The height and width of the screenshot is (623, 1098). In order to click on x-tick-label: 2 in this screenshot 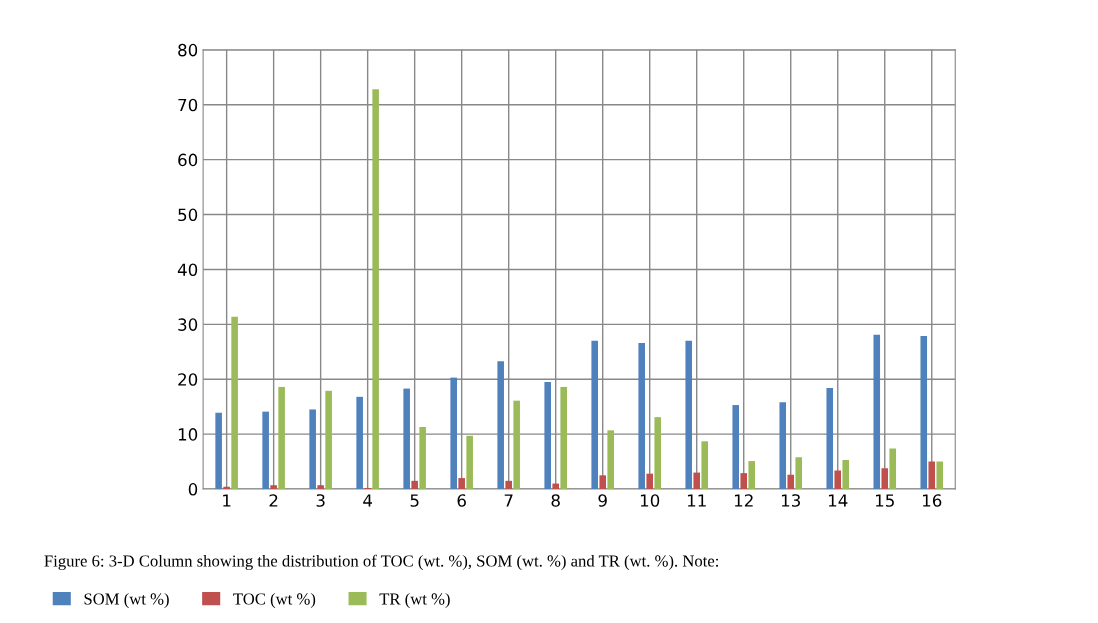, I will do `click(273, 500)`.